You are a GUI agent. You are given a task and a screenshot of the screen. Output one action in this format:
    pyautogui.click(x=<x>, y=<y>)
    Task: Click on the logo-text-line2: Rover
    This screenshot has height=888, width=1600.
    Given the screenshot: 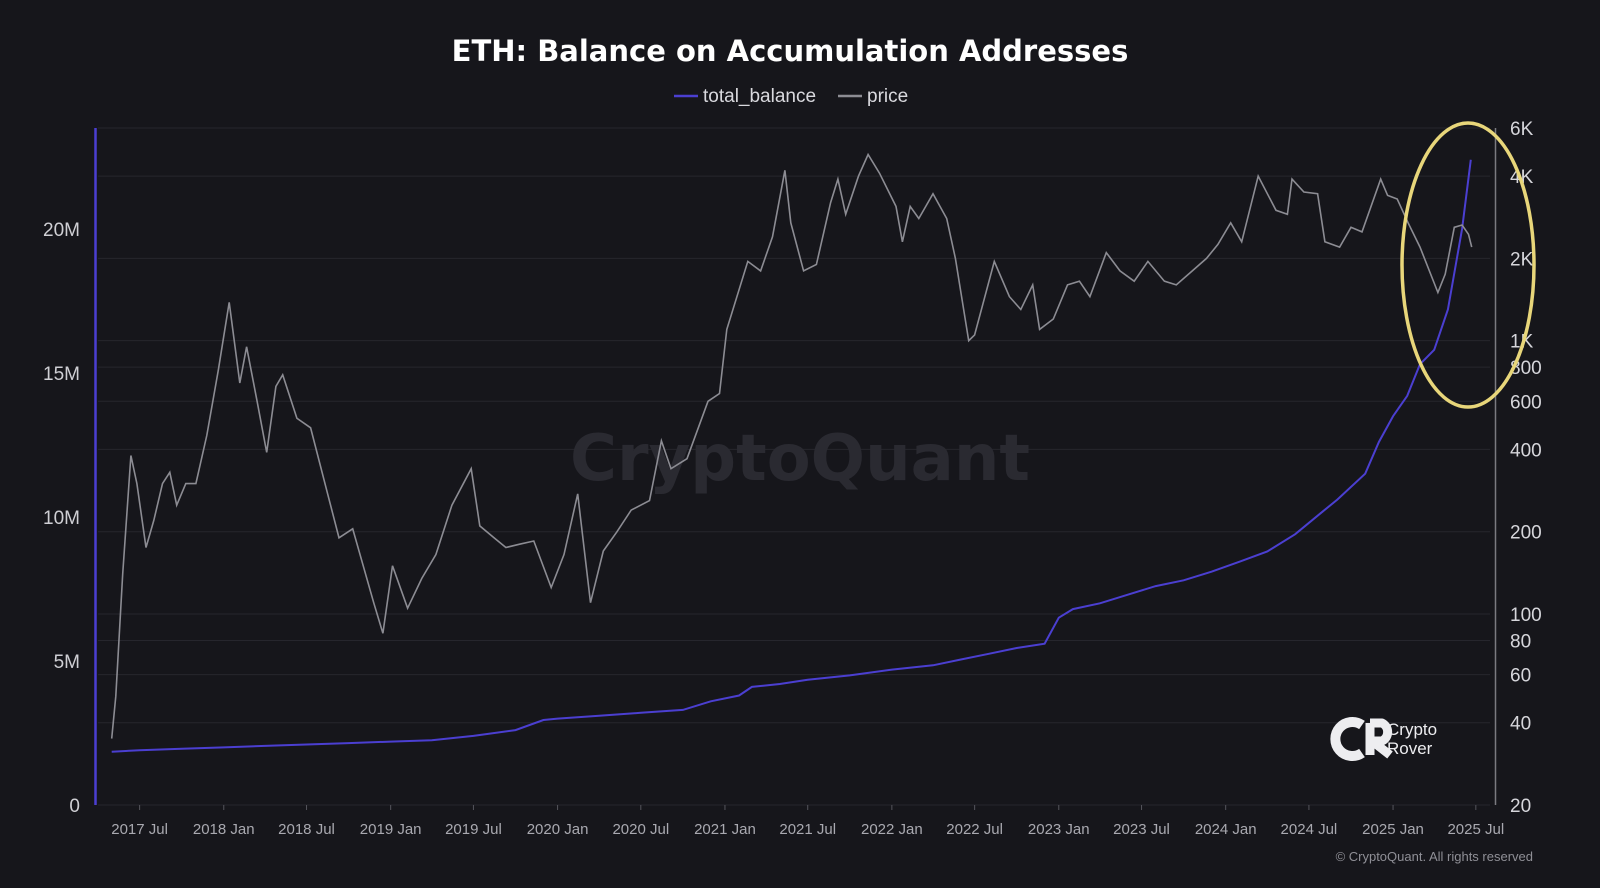 What is the action you would take?
    pyautogui.click(x=1410, y=748)
    